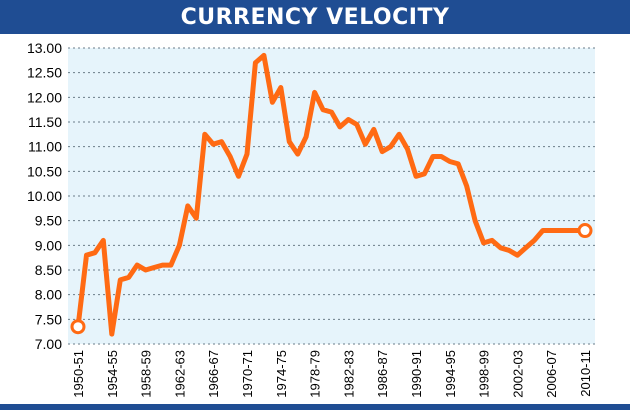  What do you see at coordinates (48, 295) in the screenshot?
I see `y-tick-label: 8.00` at bounding box center [48, 295].